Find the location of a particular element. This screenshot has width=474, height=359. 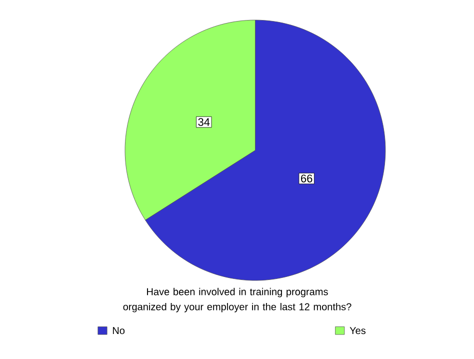

legend-label: Yes is located at coordinates (358, 330).